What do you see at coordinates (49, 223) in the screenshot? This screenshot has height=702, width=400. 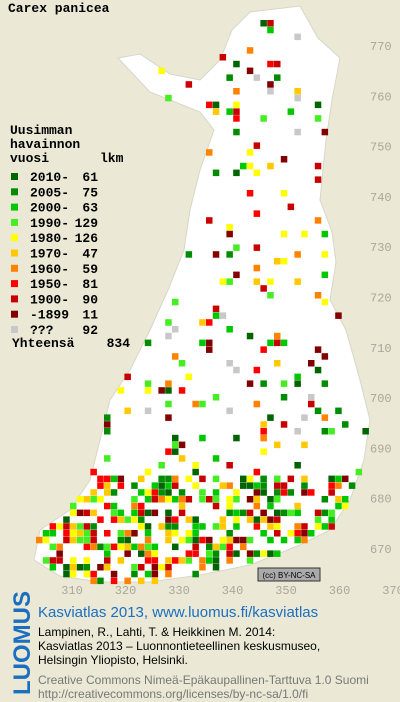 I see `legend-label: 1990-` at bounding box center [49, 223].